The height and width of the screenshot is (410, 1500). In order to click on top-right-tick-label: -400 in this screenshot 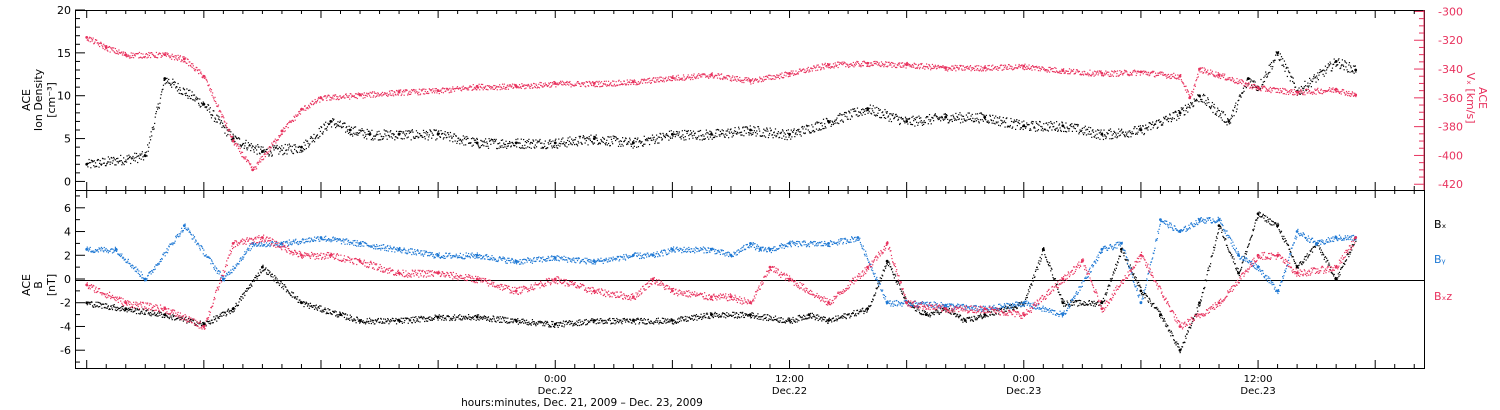, I will do `click(1450, 155)`.